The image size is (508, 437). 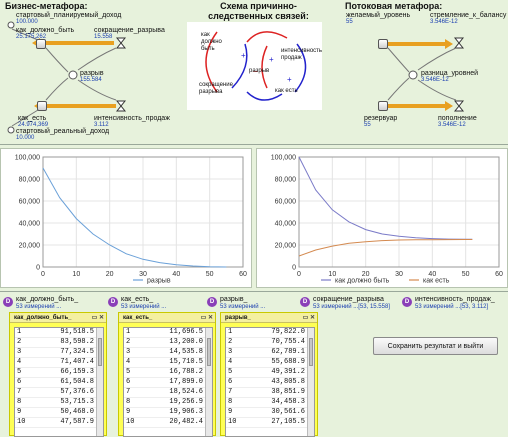 I want to click on flow-diagram, so click(x=425, y=74).